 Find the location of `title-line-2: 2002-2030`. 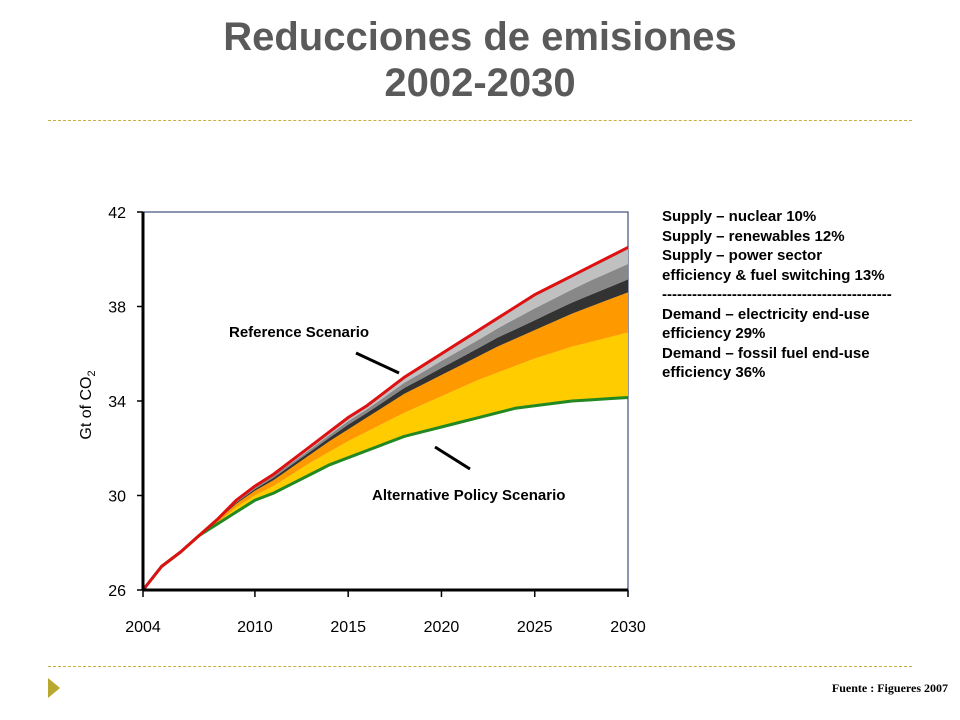

title-line-2: 2002-2030 is located at coordinates (480, 83).